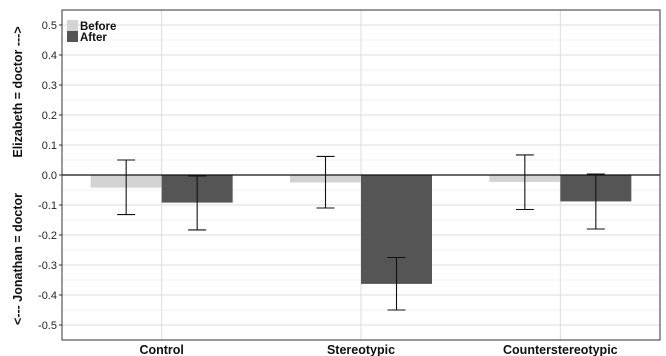  Describe the element at coordinates (93, 38) in the screenshot. I see `legend-label-after: After` at that location.